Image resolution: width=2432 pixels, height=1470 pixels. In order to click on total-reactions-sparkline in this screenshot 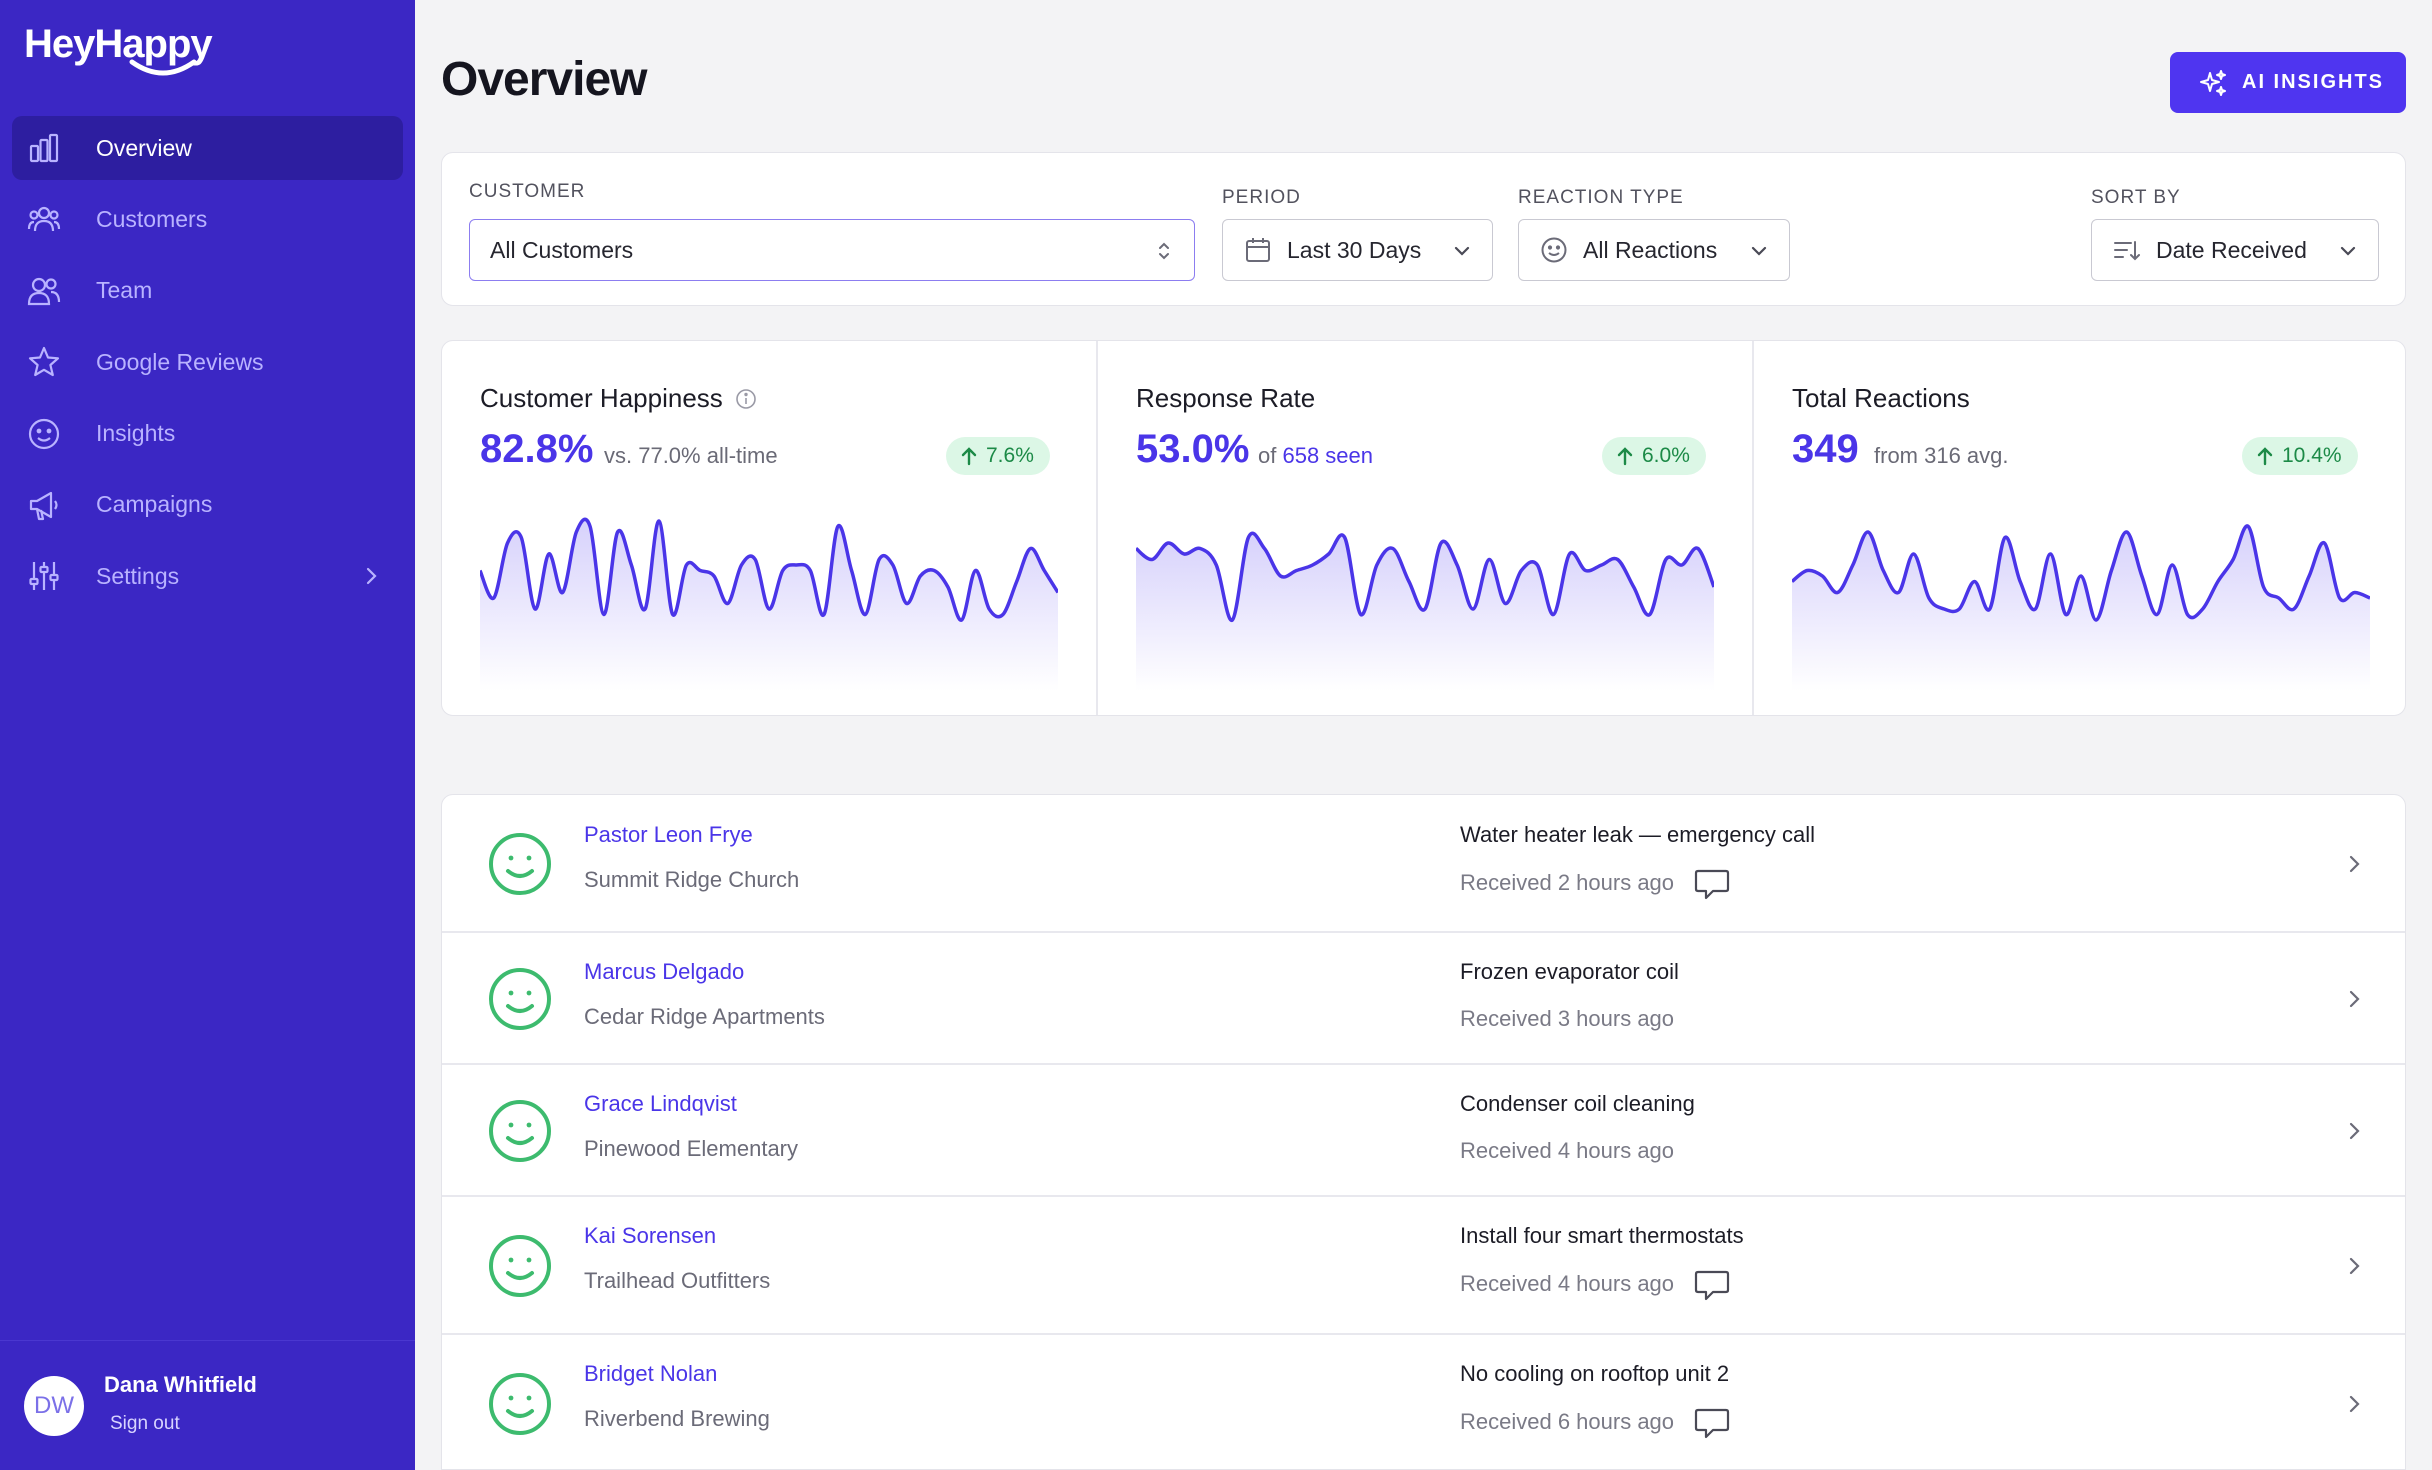, I will do `click(2081, 607)`.